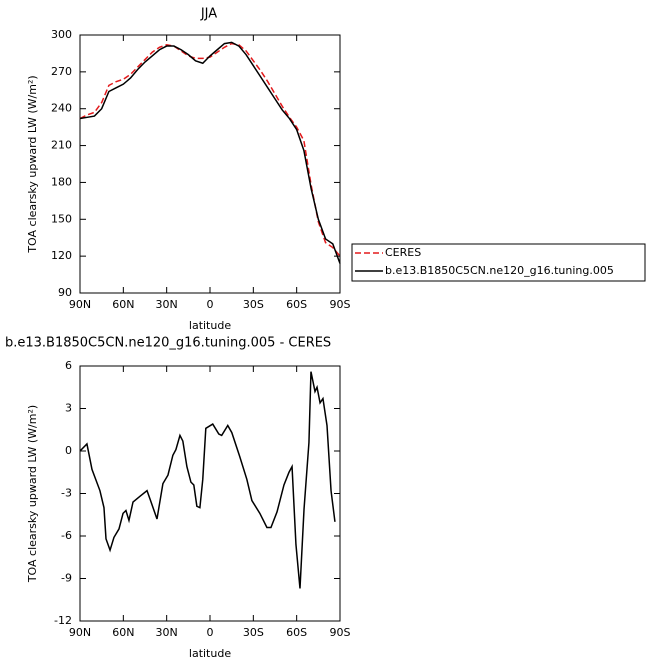 This screenshot has height=670, width=671. Describe the element at coordinates (61, 108) in the screenshot. I see `y-tick-label: 240` at that location.